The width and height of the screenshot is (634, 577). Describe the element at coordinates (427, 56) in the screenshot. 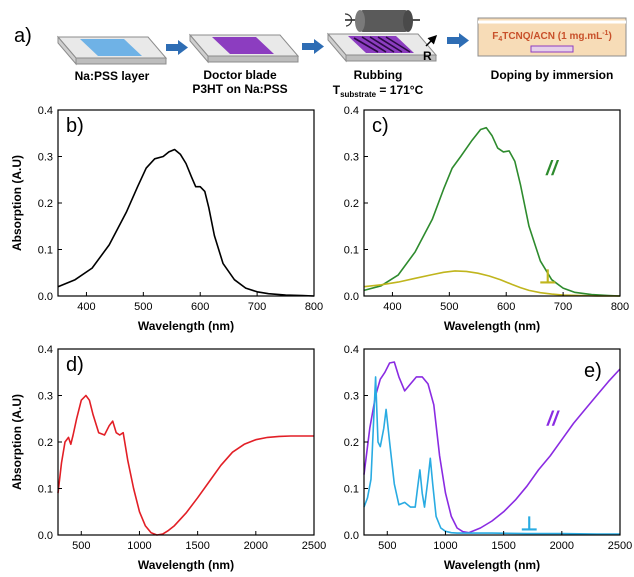

I see `rubbing-direction-label: R` at that location.